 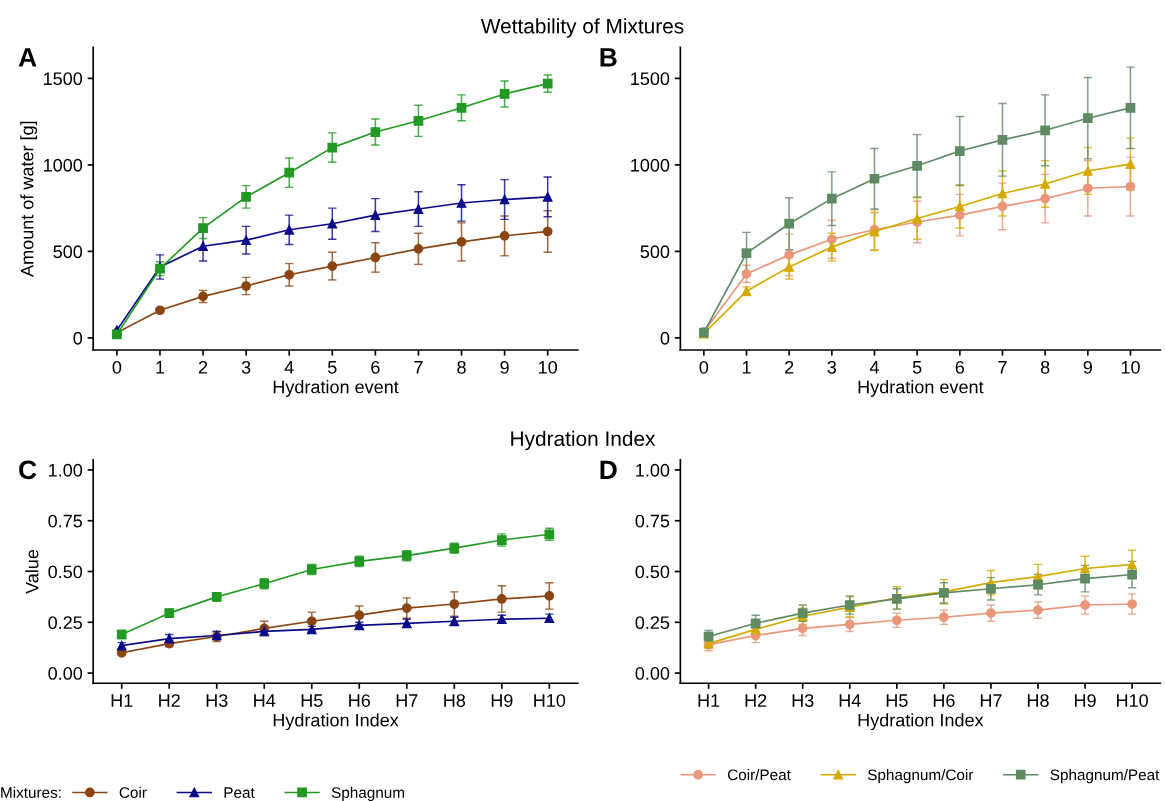 I want to click on legend-label: Coir, so click(x=133, y=792).